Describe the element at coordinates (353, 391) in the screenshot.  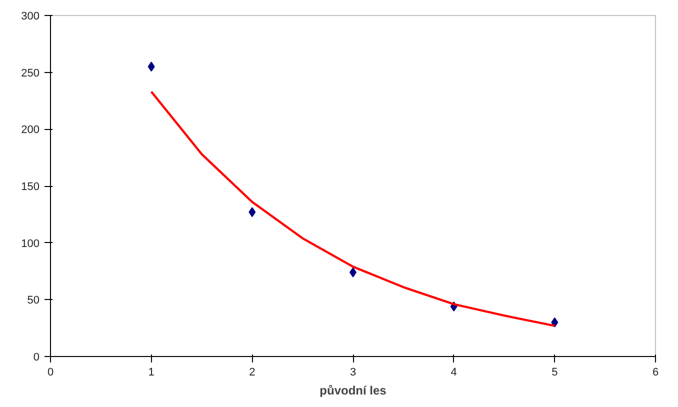
I see `x-axis-title: původní les` at that location.